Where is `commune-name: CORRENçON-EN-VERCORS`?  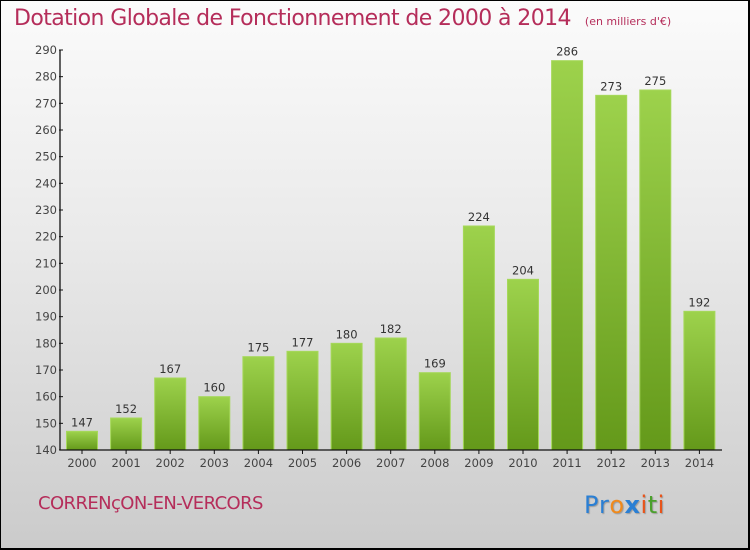
commune-name: CORRENçON-EN-VERCORS is located at coordinates (150, 503).